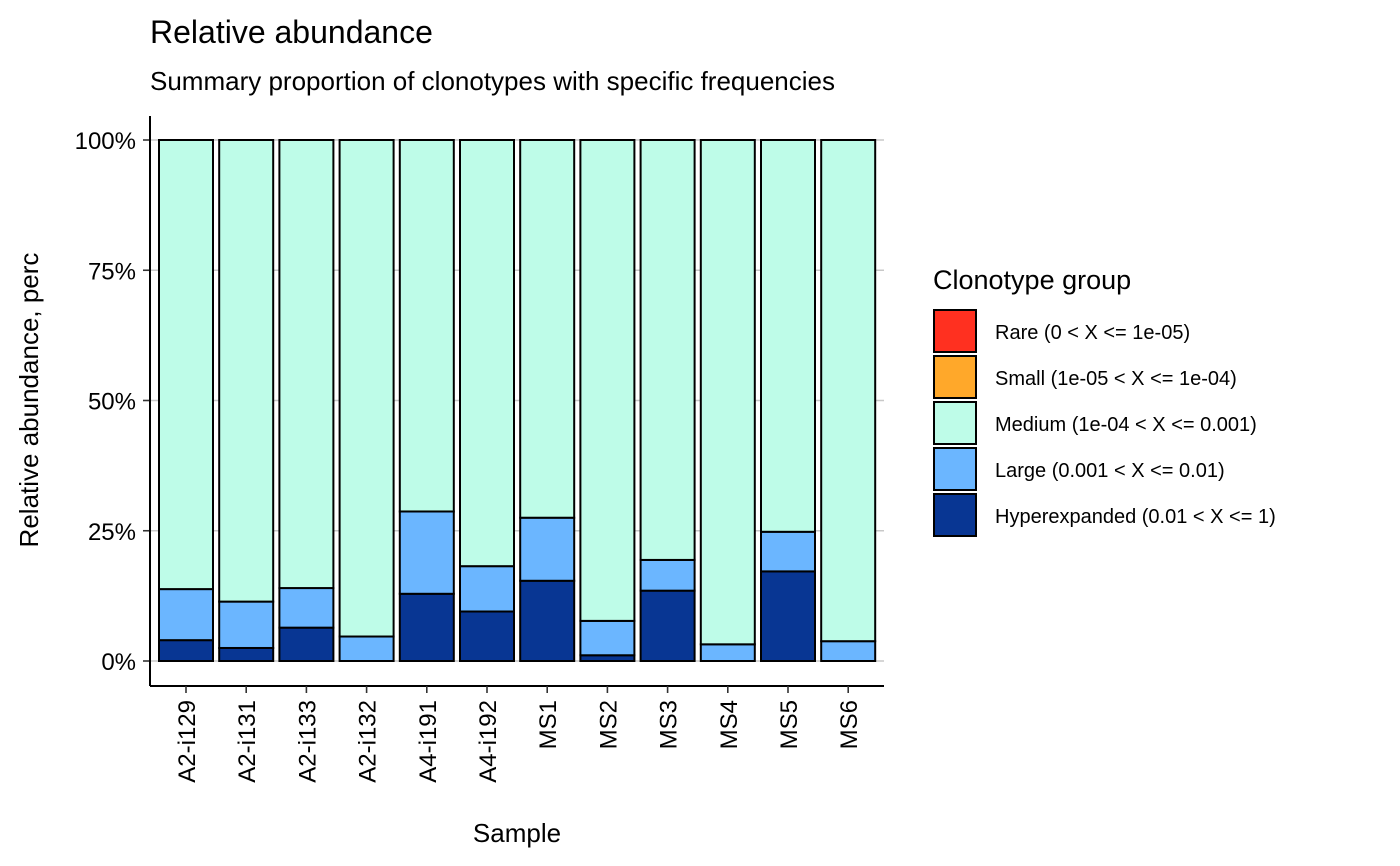 The width and height of the screenshot is (1400, 866). I want to click on bar-ms1-hyperexpanded, so click(547, 620).